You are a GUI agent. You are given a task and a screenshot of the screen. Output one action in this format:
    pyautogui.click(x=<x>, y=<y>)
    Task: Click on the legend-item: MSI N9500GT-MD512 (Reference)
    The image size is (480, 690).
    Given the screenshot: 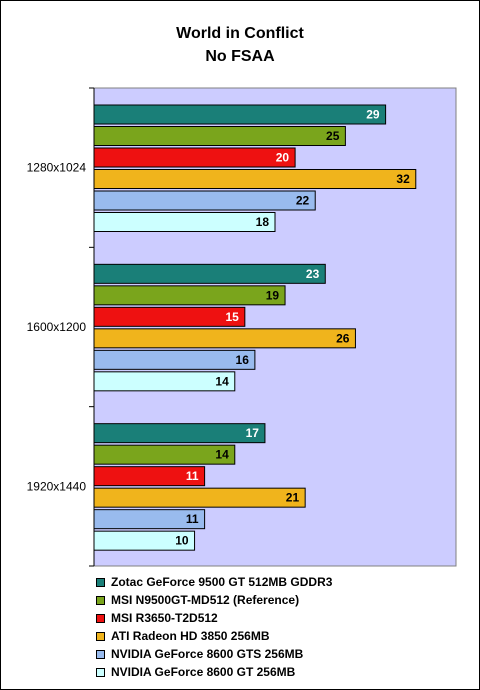 What is the action you would take?
    pyautogui.click(x=214, y=600)
    